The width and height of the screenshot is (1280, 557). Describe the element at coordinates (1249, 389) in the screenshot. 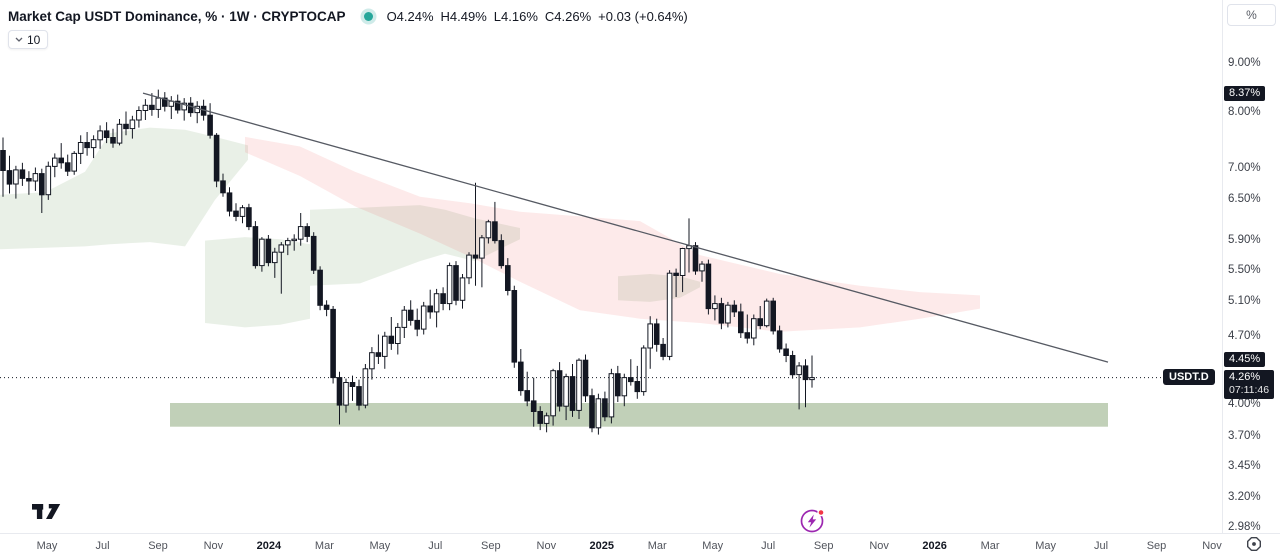

I see `bar-countdown: 07:11:46` at that location.